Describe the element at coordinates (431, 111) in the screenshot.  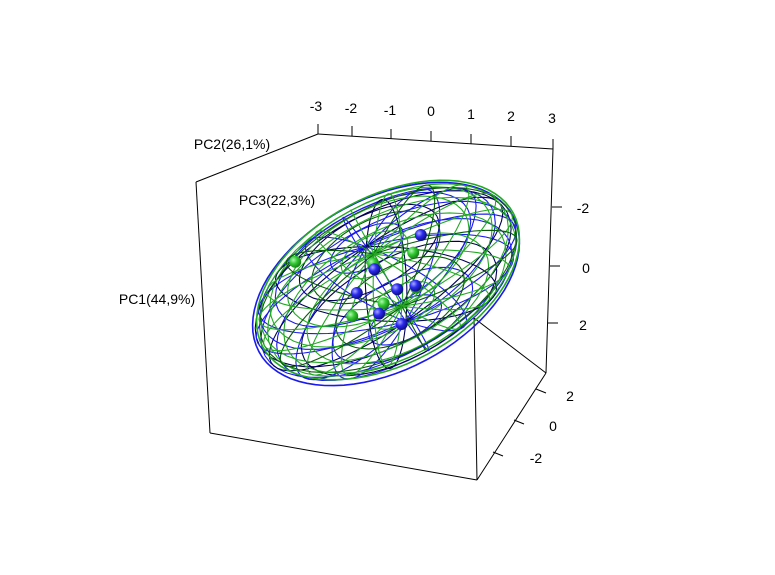
I see `tick-label-top: 0` at that location.